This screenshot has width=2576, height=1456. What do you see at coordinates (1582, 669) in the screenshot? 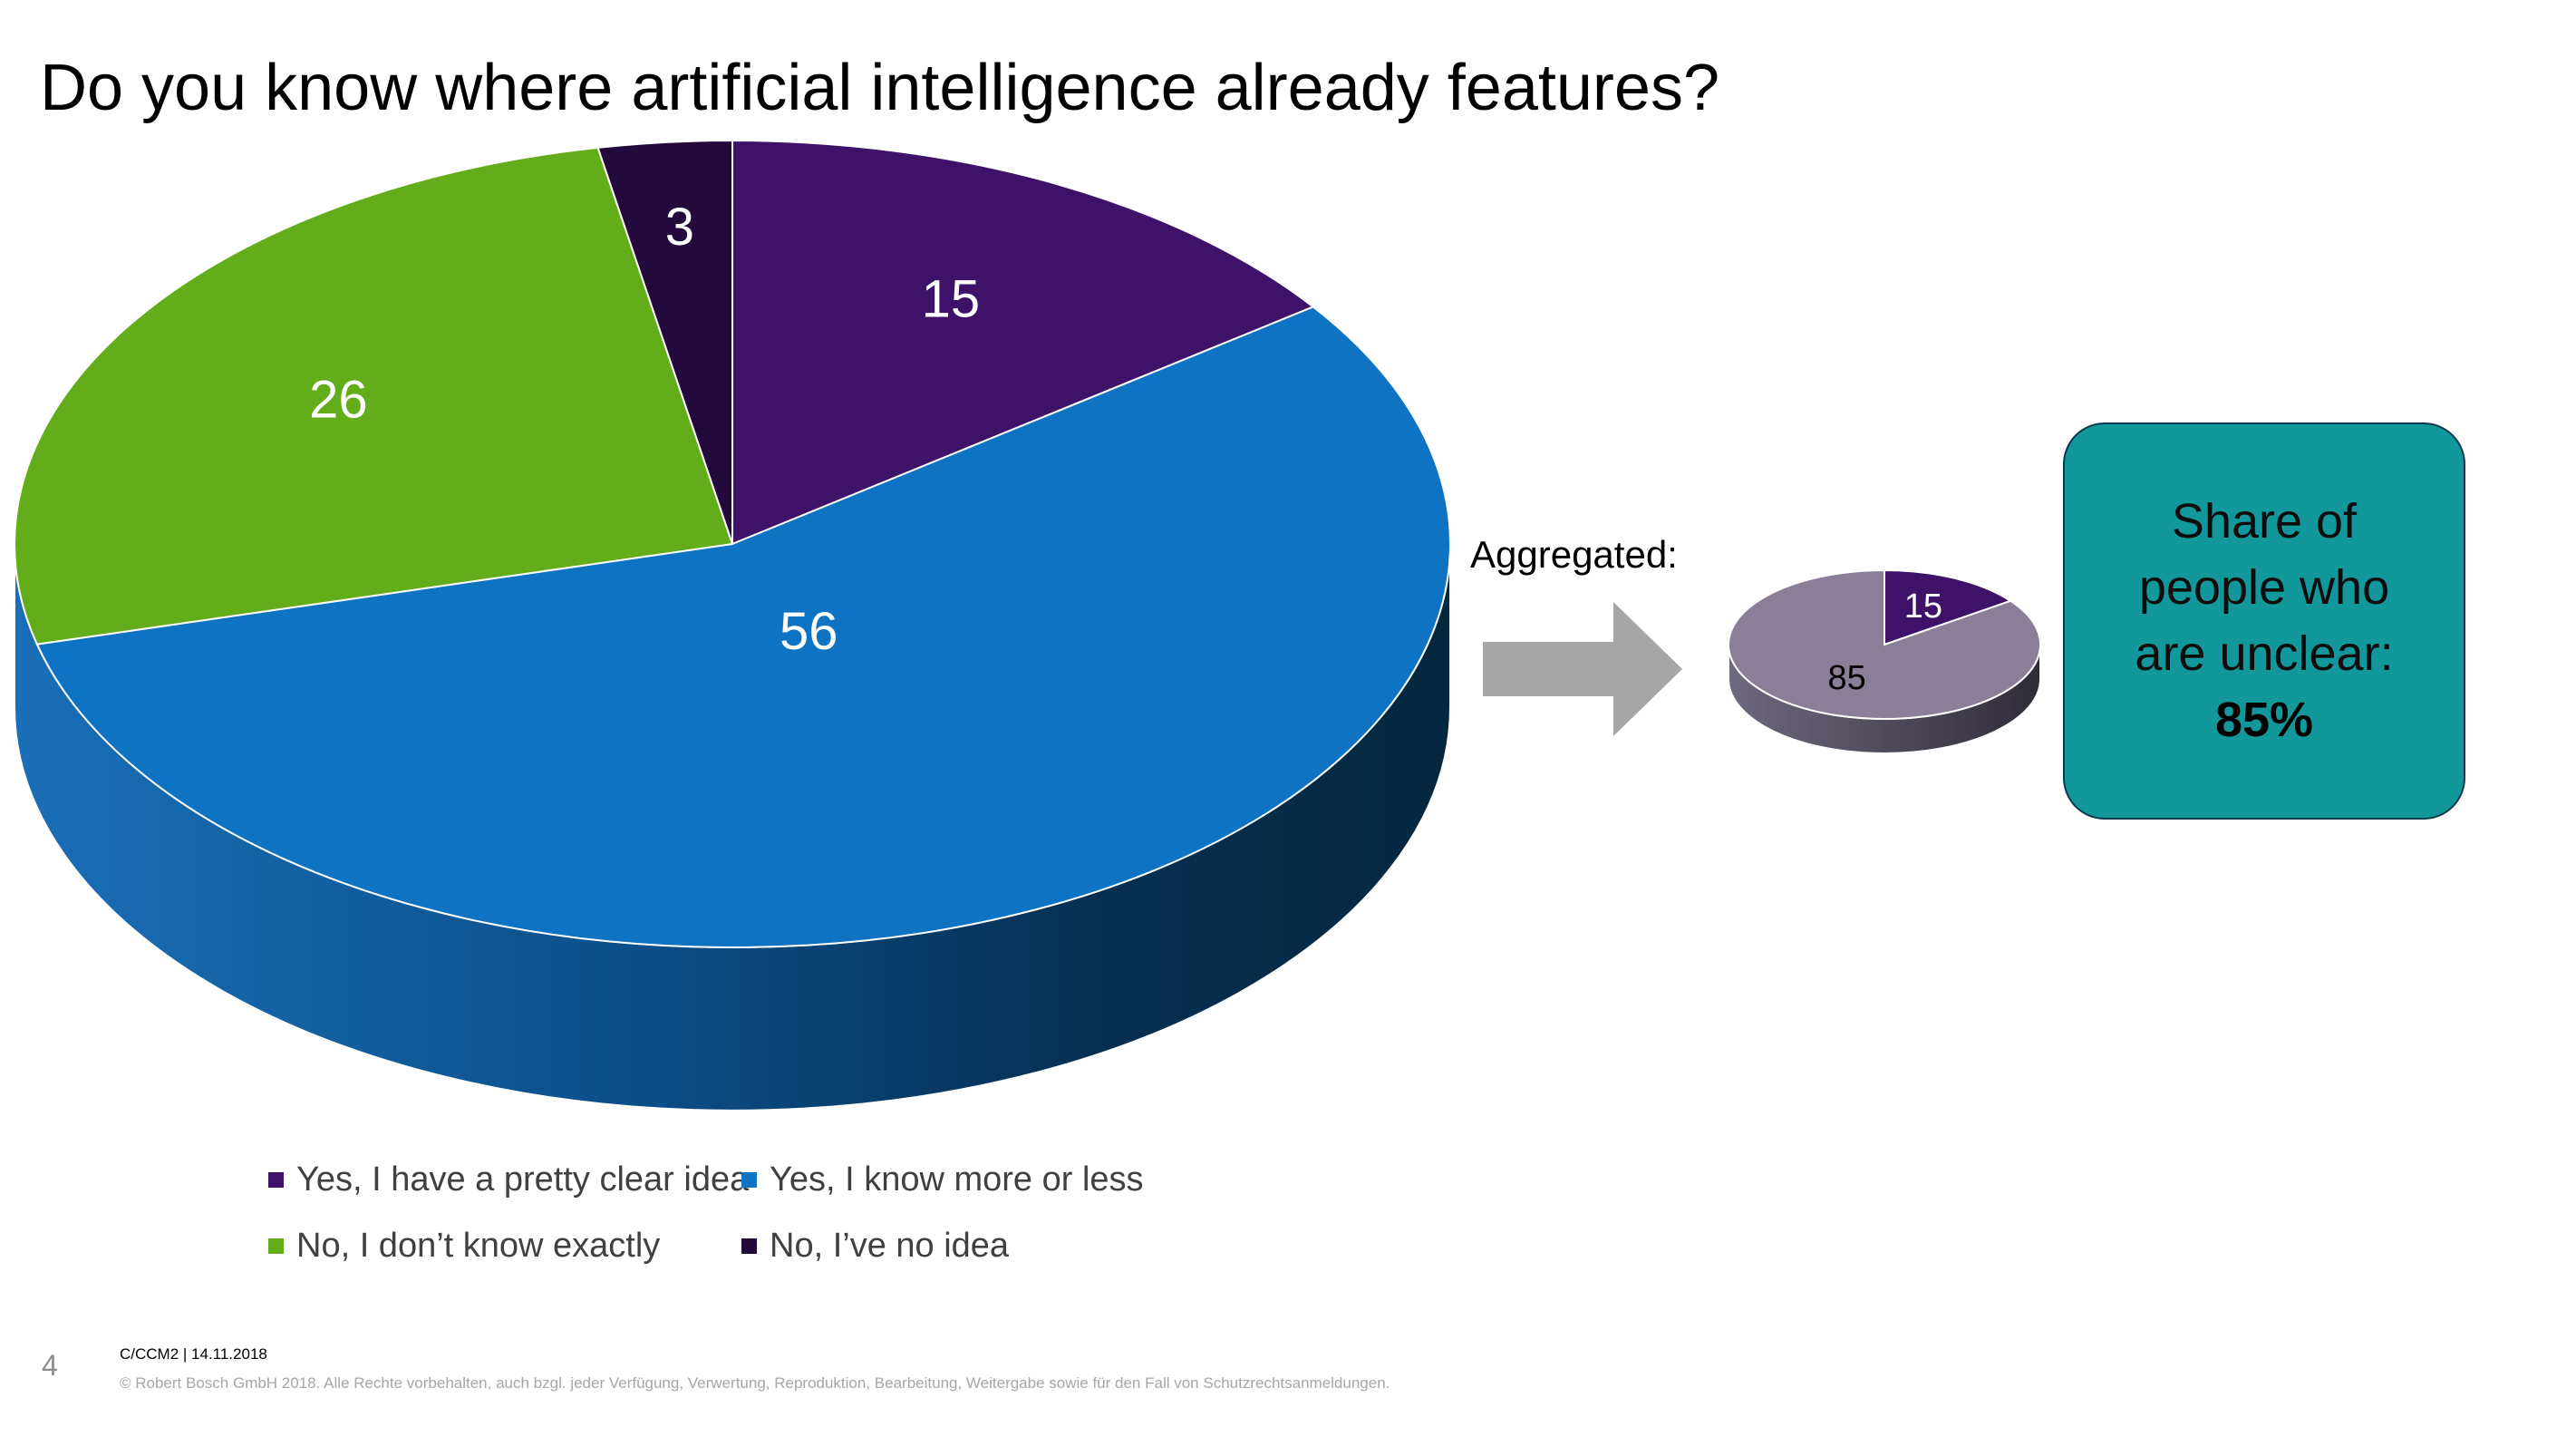
I see `aggregation-arrow` at bounding box center [1582, 669].